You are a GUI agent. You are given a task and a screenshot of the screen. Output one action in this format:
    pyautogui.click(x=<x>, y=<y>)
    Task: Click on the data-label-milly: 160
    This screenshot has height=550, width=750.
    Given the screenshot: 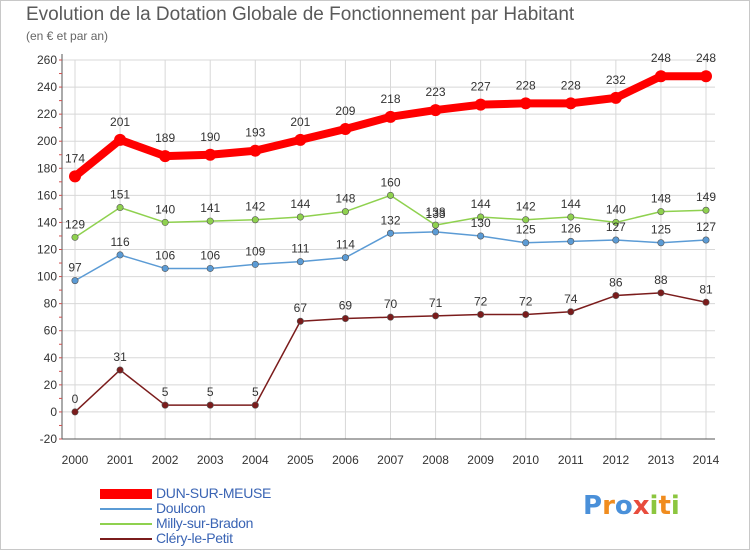 What is the action you would take?
    pyautogui.click(x=390, y=182)
    